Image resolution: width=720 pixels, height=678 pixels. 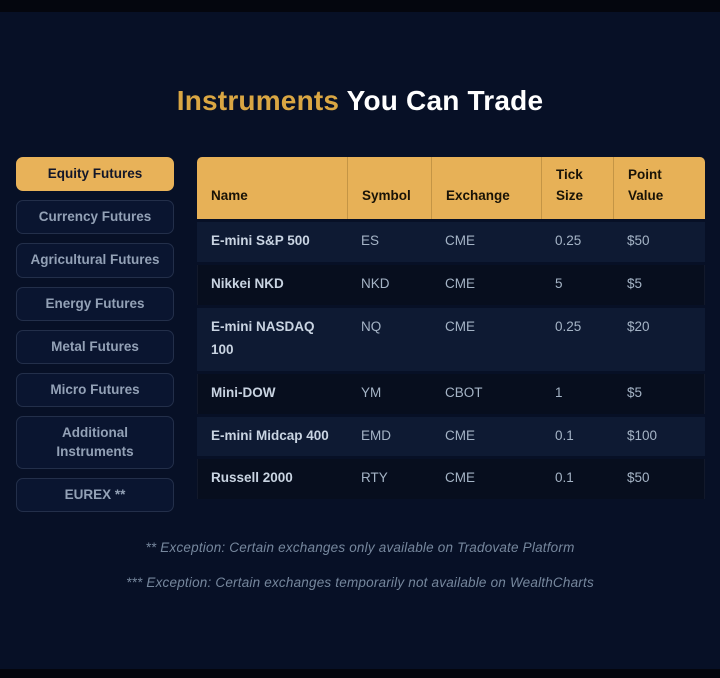 What do you see at coordinates (659, 188) in the screenshot?
I see `column-header-point-value: Point Value` at bounding box center [659, 188].